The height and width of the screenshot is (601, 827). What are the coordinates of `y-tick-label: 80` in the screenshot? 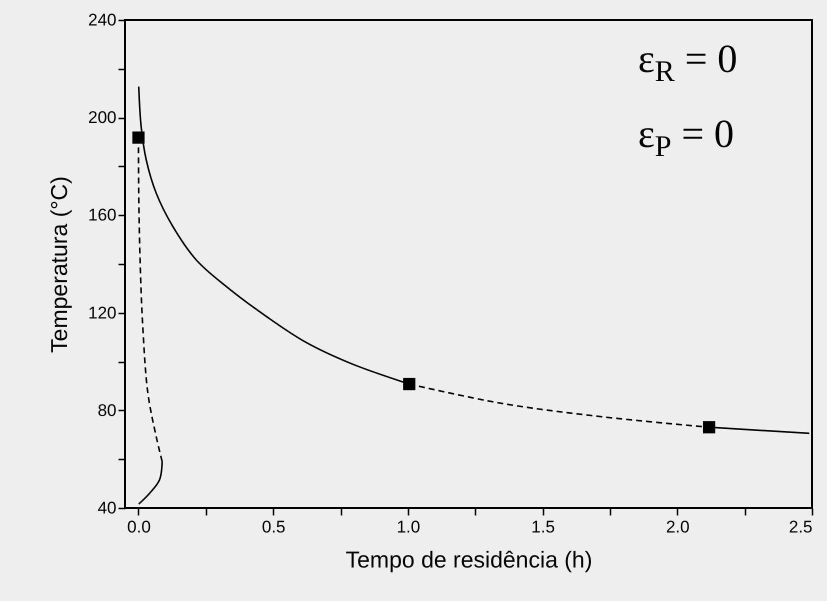 It's located at (107, 410).